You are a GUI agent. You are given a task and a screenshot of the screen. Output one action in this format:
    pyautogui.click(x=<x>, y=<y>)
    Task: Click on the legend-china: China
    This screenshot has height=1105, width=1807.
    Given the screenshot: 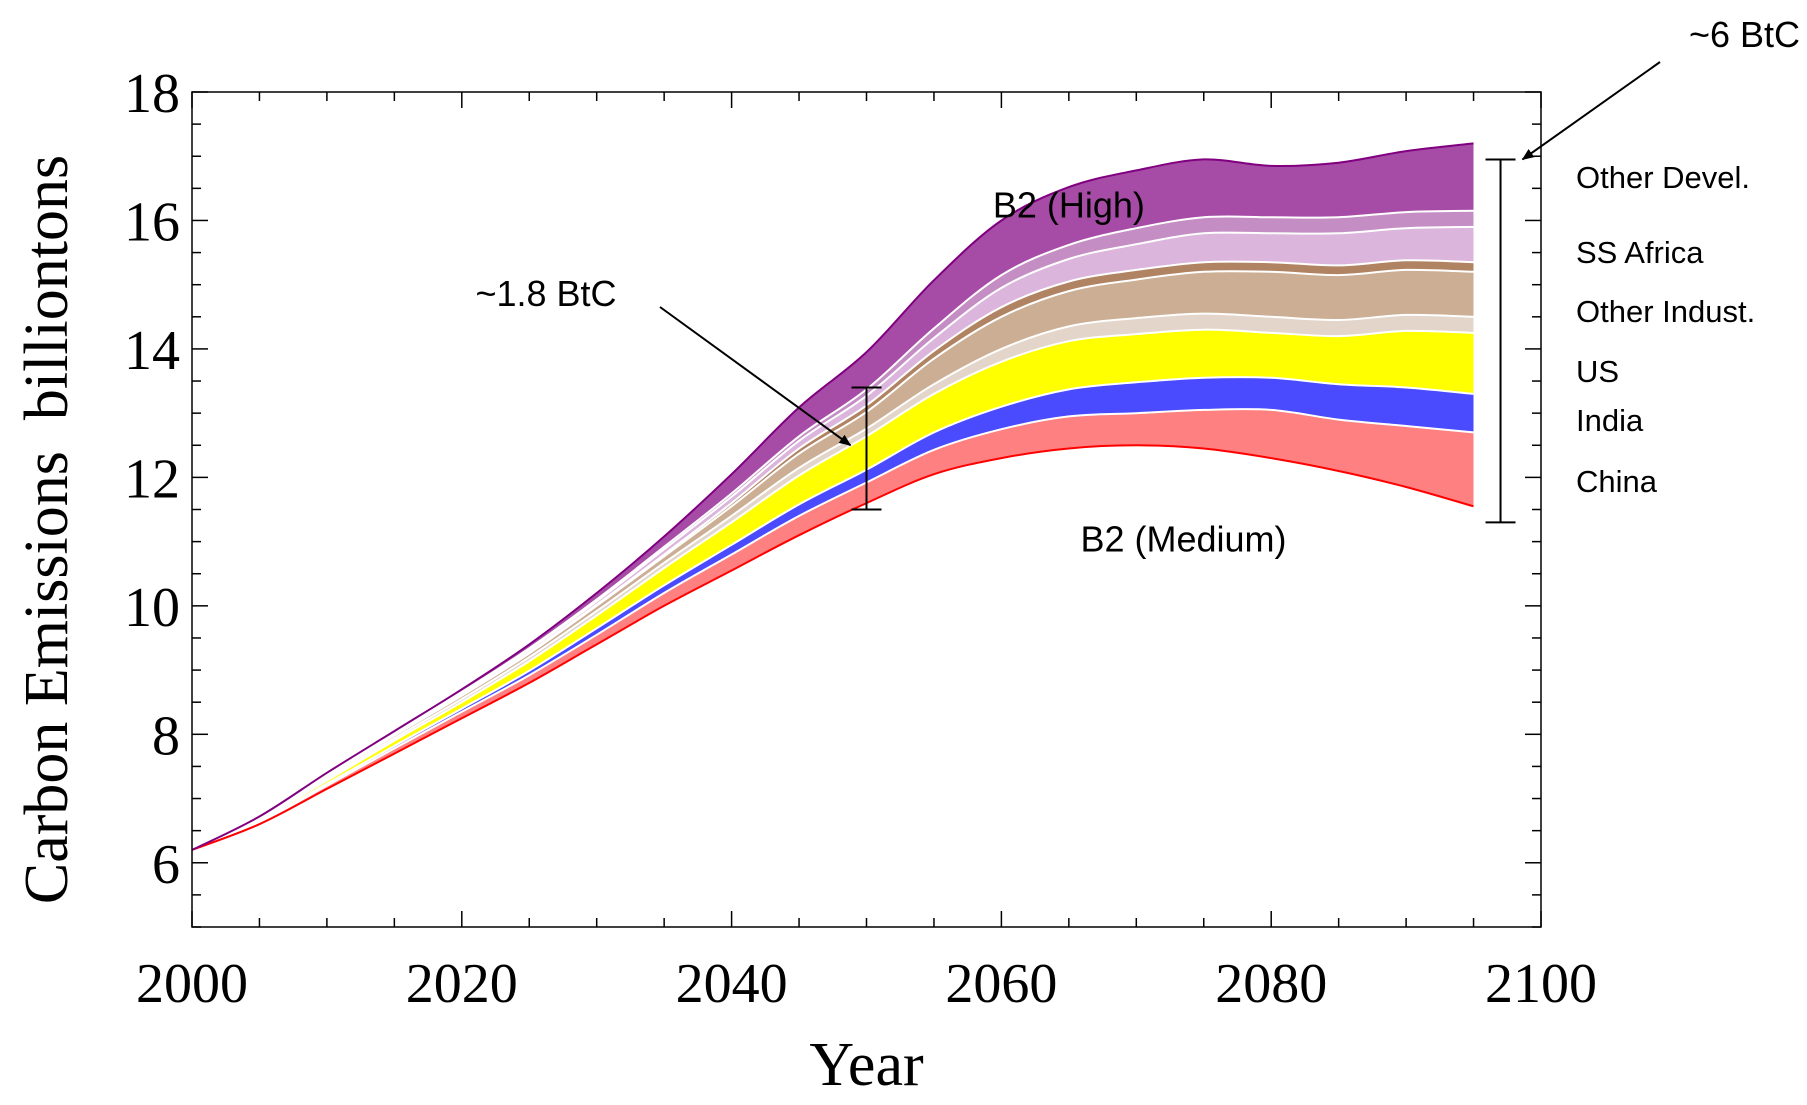 What is the action you would take?
    pyautogui.click(x=1617, y=481)
    